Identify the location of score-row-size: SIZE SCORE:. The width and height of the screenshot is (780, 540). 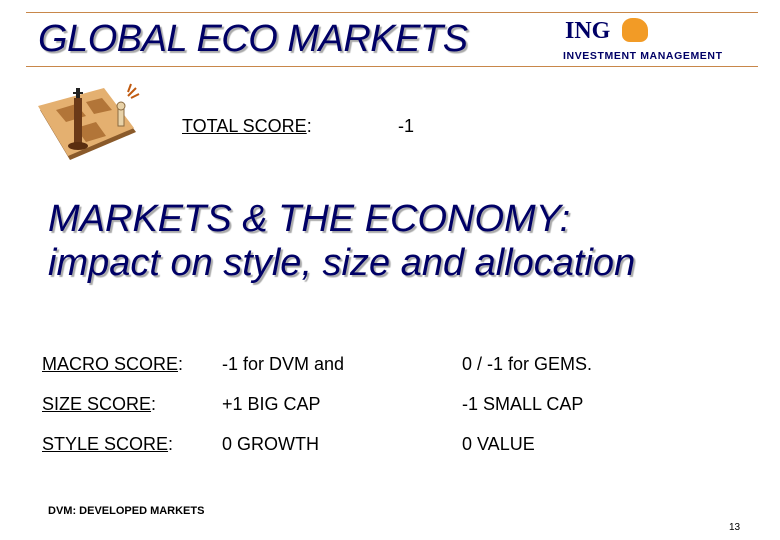
(99, 404).